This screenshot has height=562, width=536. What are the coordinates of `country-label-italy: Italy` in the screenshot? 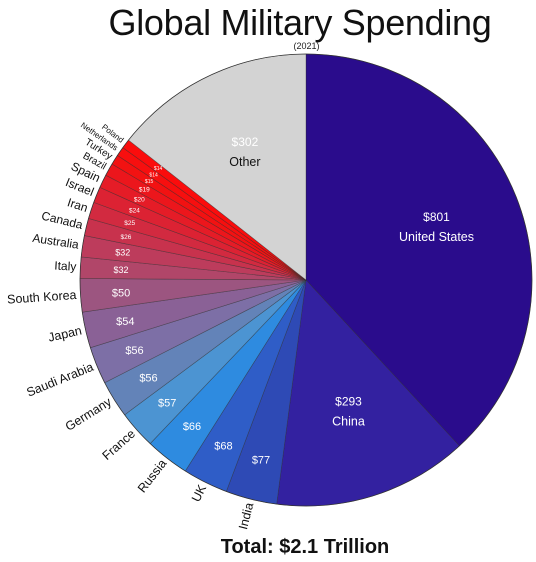 It's located at (65, 265).